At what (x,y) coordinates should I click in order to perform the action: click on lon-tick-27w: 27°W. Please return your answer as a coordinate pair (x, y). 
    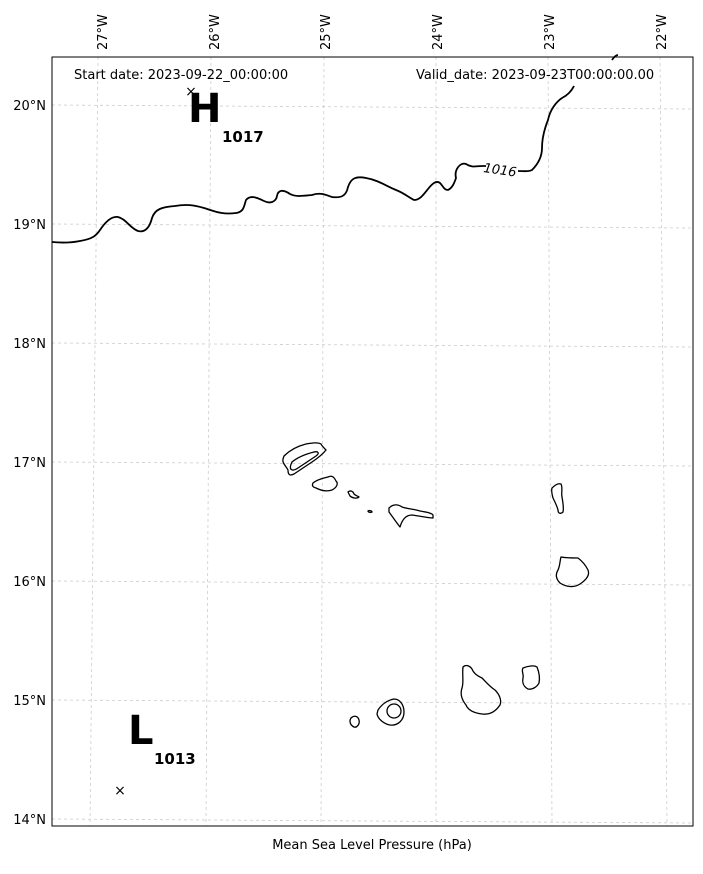
    Looking at the image, I should click on (103, 32).